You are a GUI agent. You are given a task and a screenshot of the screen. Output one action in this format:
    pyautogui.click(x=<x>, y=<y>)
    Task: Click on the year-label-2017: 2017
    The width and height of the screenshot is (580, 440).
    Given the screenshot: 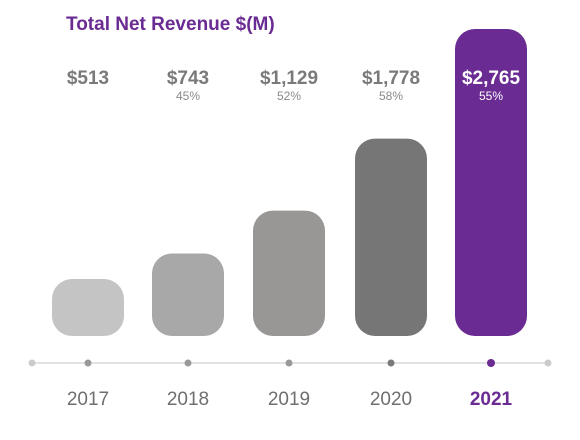 What is the action you would take?
    pyautogui.click(x=88, y=399)
    